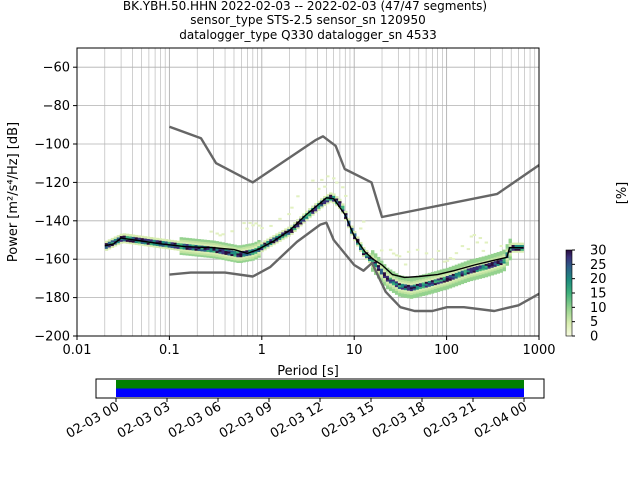 This screenshot has width=640, height=480. Describe the element at coordinates (52, 221) in the screenshot. I see `y-tick-label: −140` at that location.